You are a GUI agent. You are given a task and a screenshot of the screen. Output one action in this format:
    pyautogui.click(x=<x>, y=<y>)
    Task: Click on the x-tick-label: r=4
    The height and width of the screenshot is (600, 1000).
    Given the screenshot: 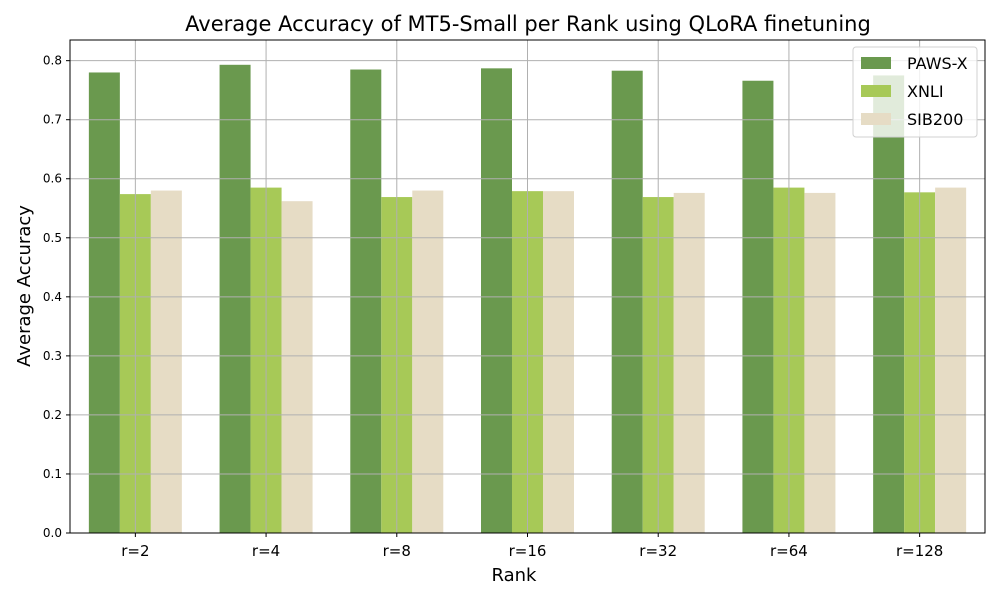 What is the action you would take?
    pyautogui.click(x=266, y=551)
    